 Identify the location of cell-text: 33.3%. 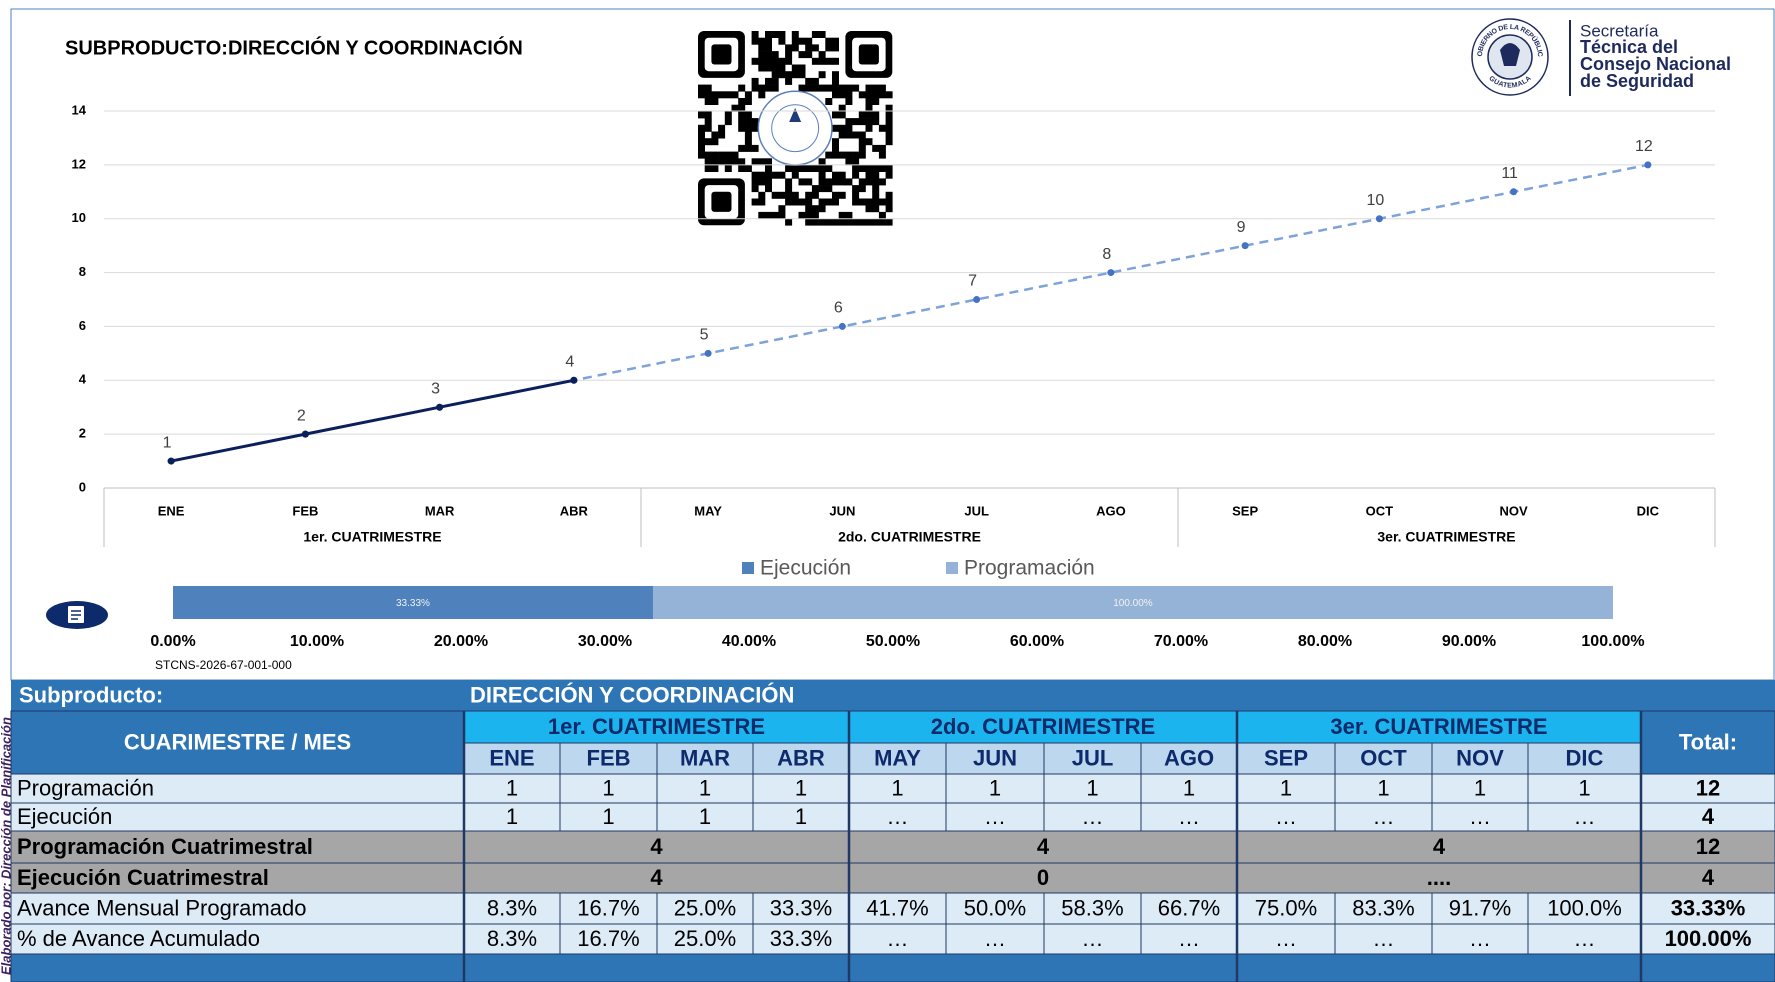
(801, 938).